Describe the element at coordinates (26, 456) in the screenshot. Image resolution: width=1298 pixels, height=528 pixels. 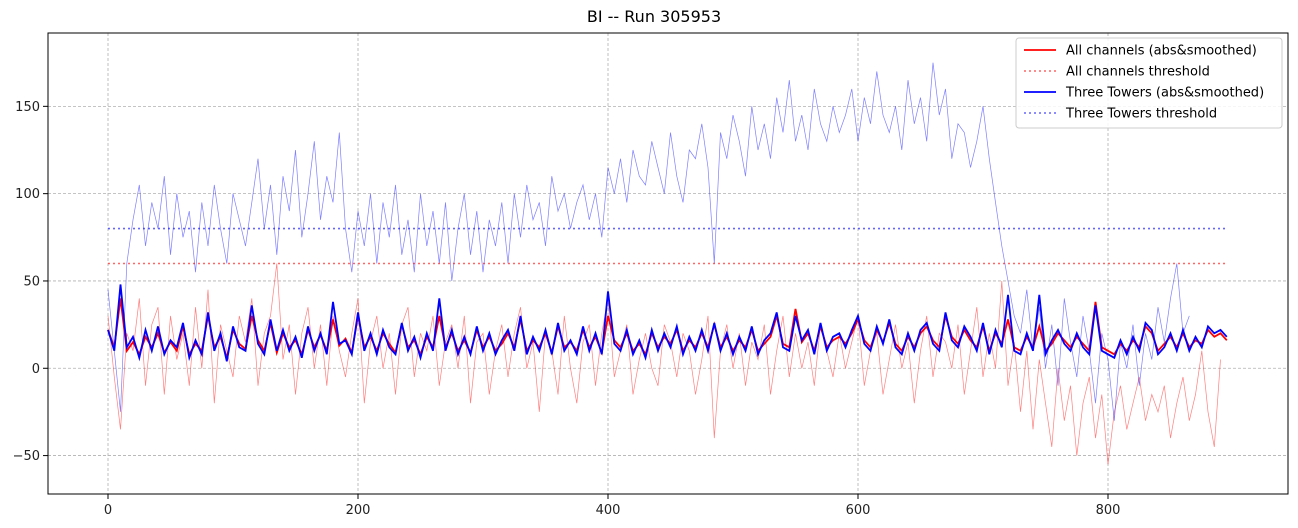
I see `y-tick-label: −50` at that location.